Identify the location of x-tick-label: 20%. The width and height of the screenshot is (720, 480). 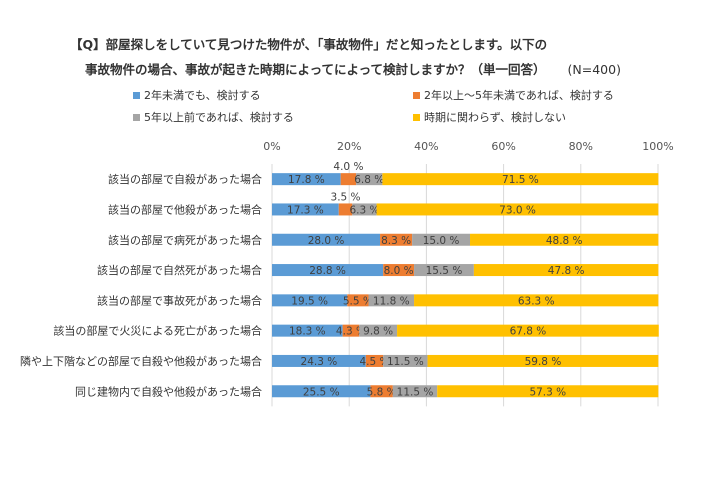
(349, 146).